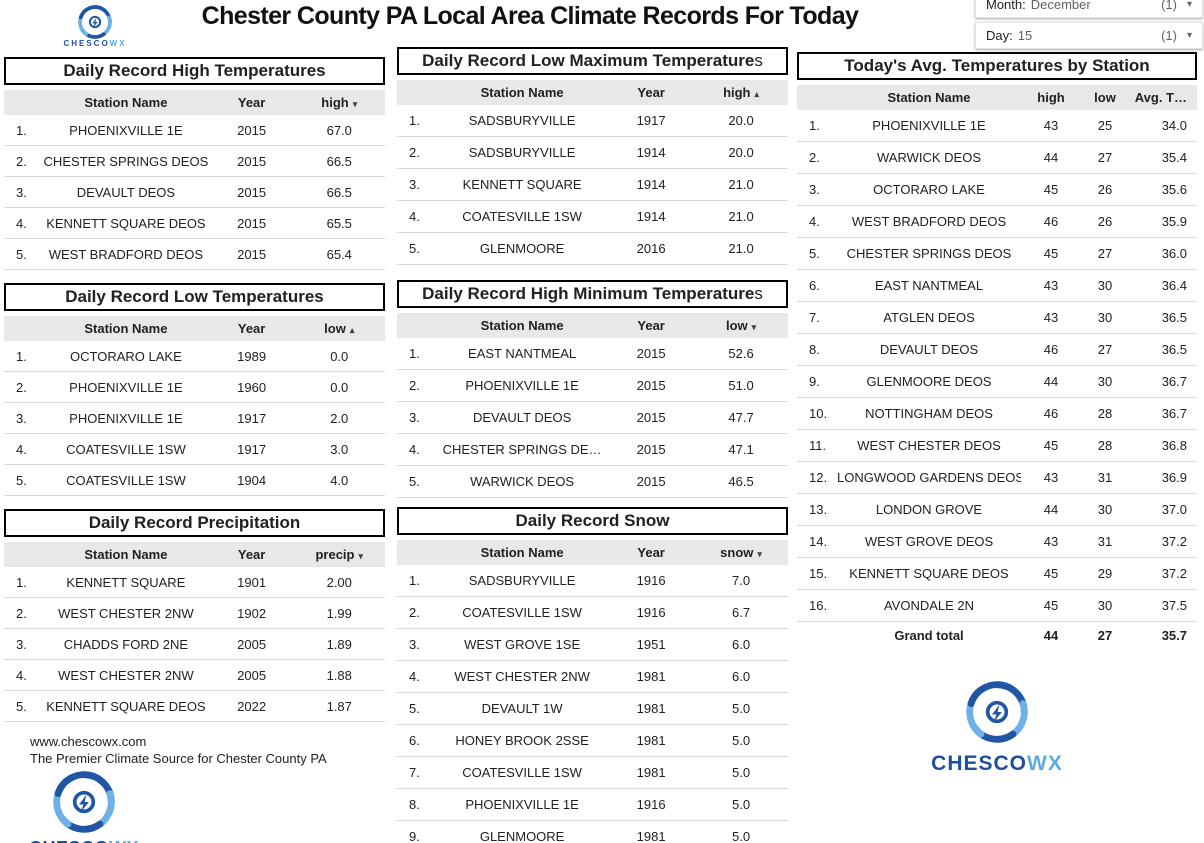  I want to click on month-filter-count: (1), so click(1169, 6).